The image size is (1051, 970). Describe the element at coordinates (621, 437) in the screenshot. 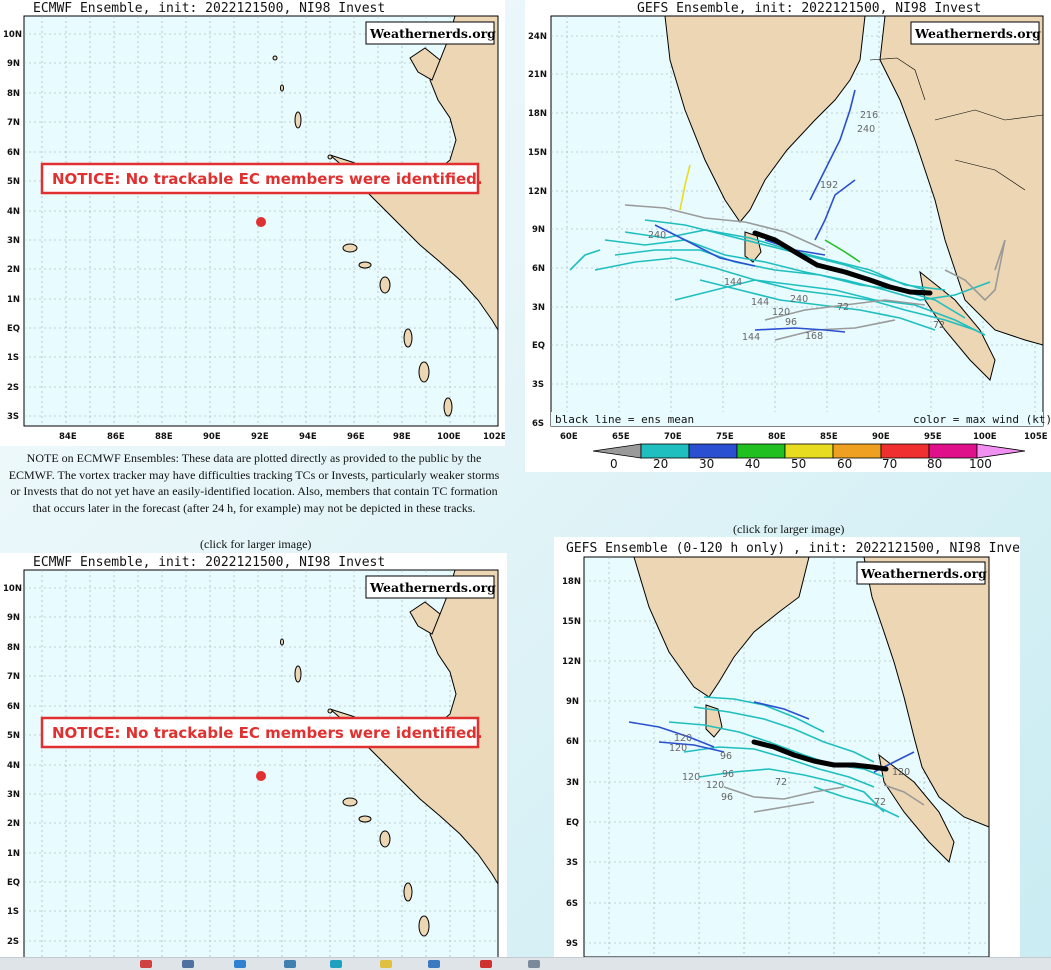

I see `svg-text: 65E` at that location.